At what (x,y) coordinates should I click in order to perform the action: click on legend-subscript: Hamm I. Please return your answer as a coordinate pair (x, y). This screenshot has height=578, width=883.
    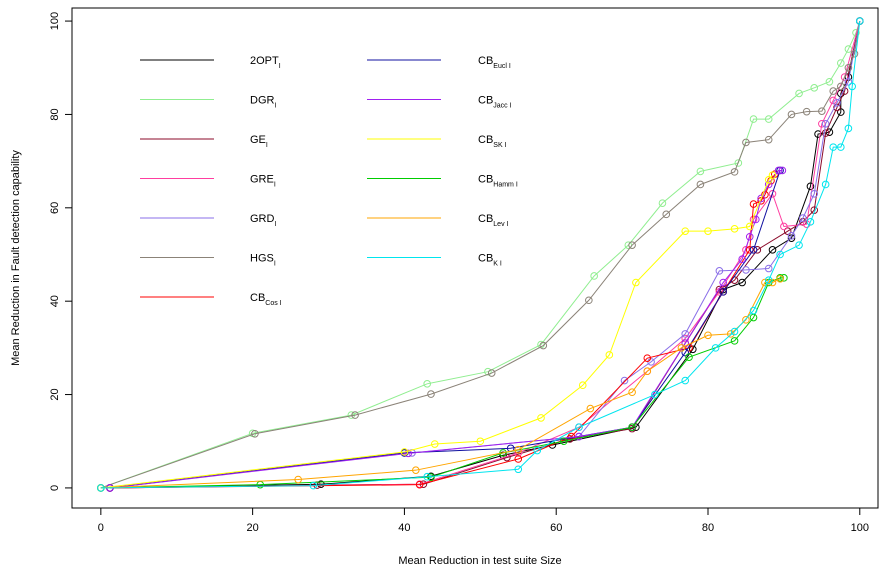
    Looking at the image, I should click on (505, 185).